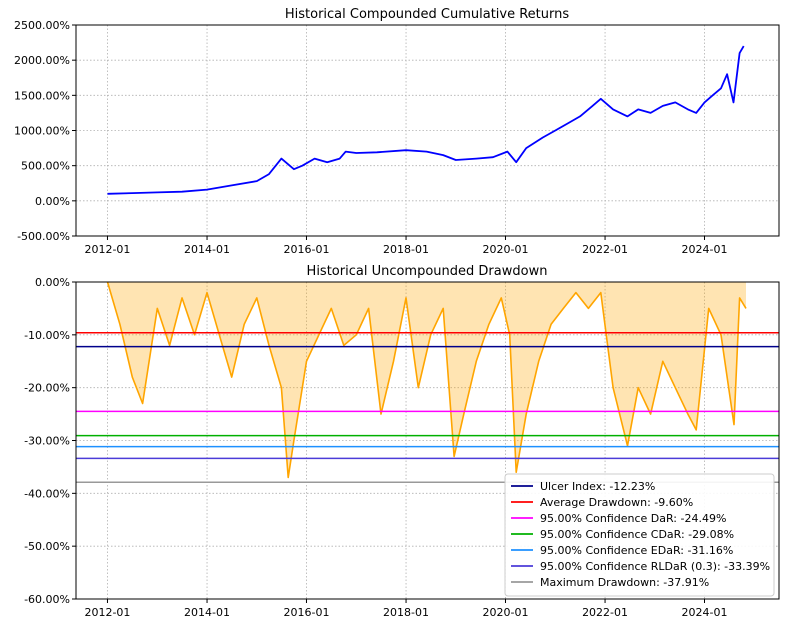  What do you see at coordinates (637, 534) in the screenshot?
I see `legend-label: 95.00% Confidence CDaR: -29.08%` at bounding box center [637, 534].